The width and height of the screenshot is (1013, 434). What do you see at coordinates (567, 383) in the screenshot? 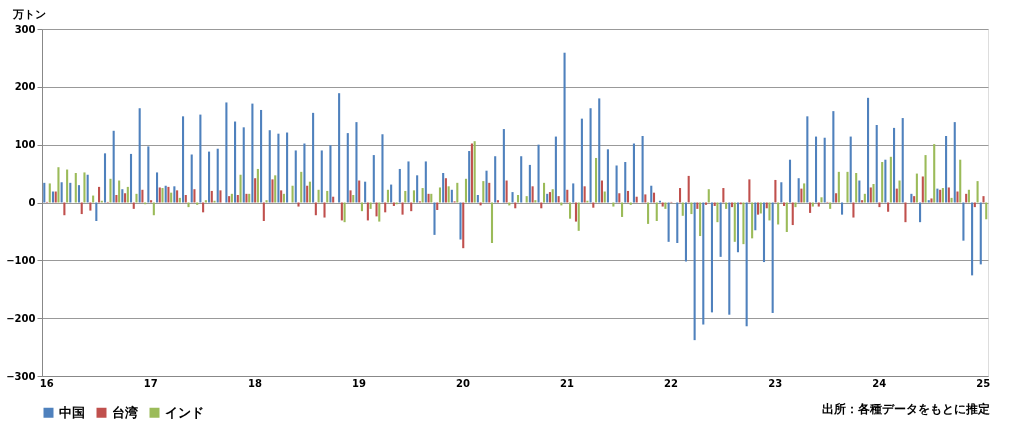
I see `x-tick-label: 21` at bounding box center [567, 383].